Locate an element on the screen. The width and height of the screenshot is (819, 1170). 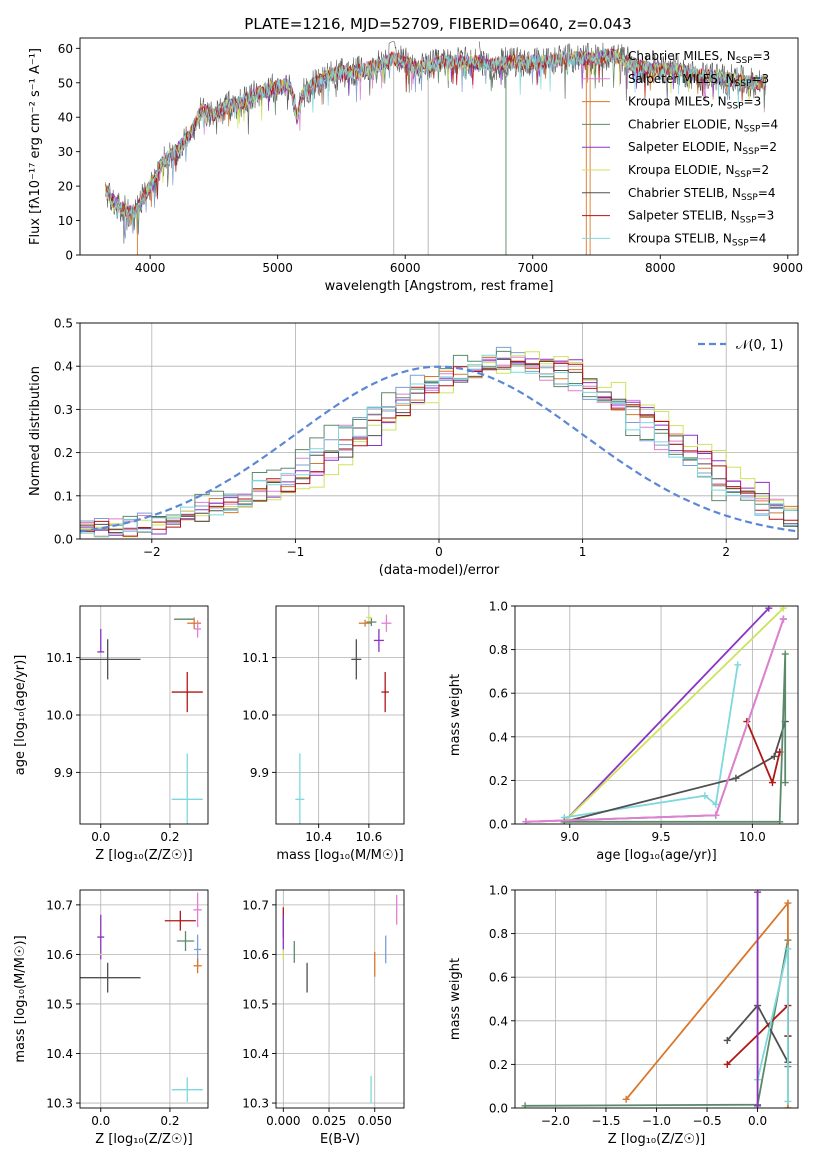
legend-label: Chabrier MILES, NSSP=3 is located at coordinates (699, 57).